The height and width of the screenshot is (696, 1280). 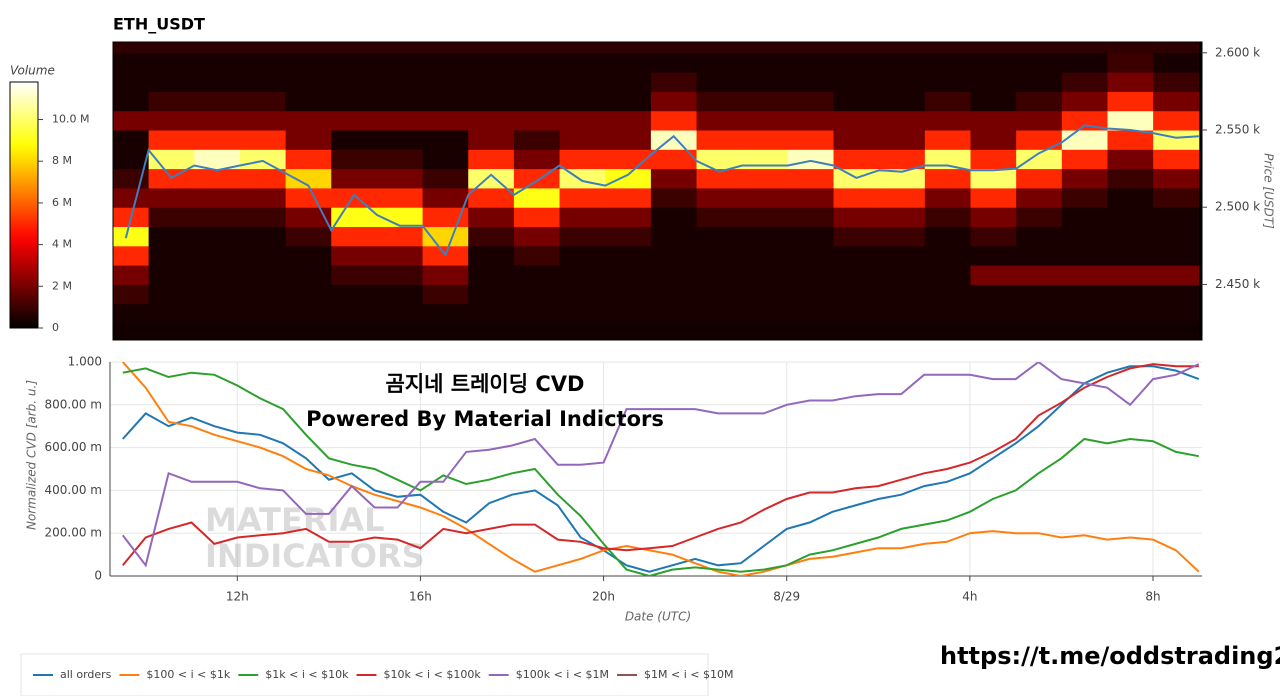 I want to click on x-tick-label: 8/29, so click(x=786, y=597).